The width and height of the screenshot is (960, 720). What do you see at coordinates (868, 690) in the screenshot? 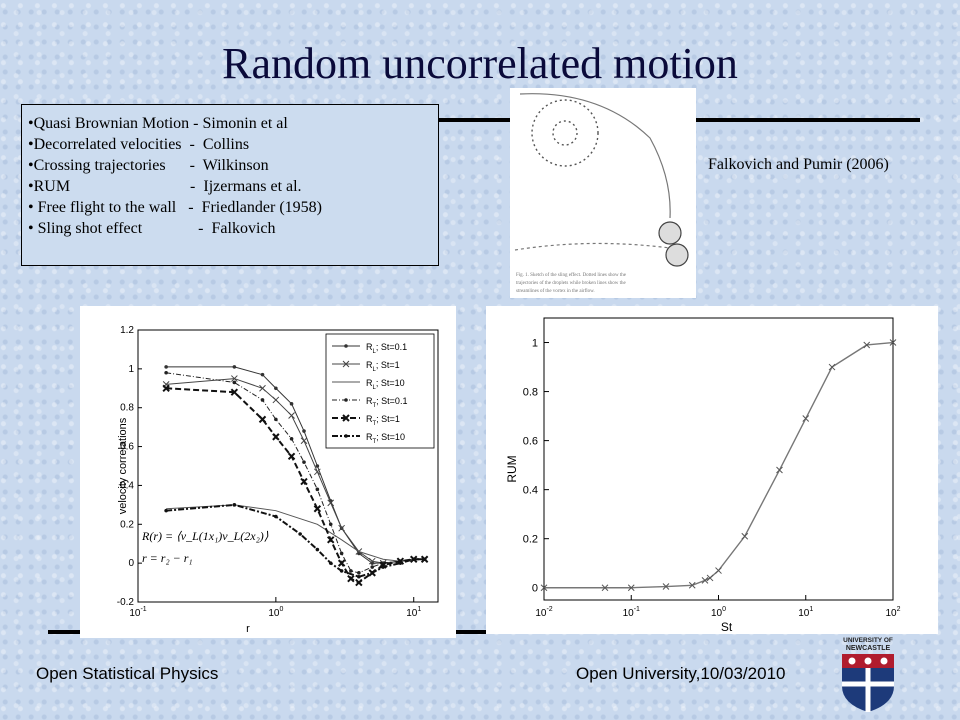
I see `crest-cross` at bounding box center [868, 690].